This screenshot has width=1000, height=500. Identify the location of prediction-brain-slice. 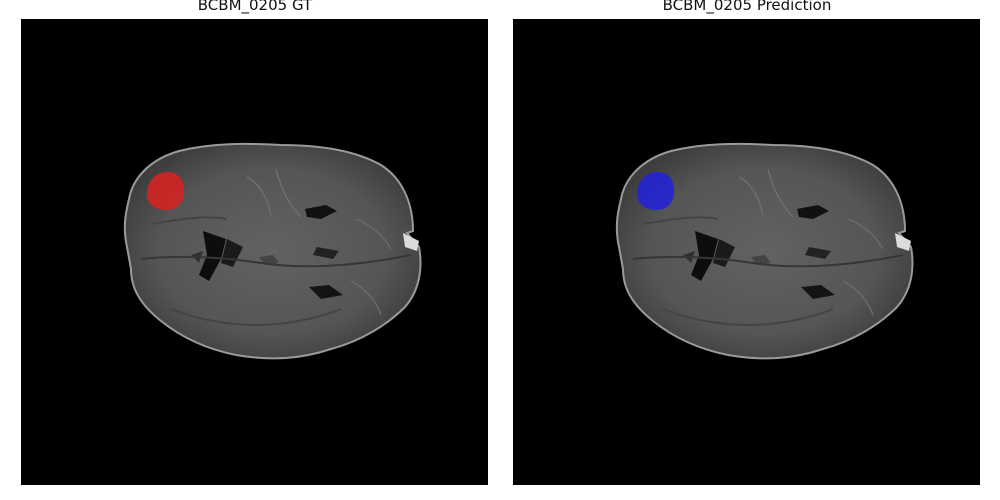
(764, 251).